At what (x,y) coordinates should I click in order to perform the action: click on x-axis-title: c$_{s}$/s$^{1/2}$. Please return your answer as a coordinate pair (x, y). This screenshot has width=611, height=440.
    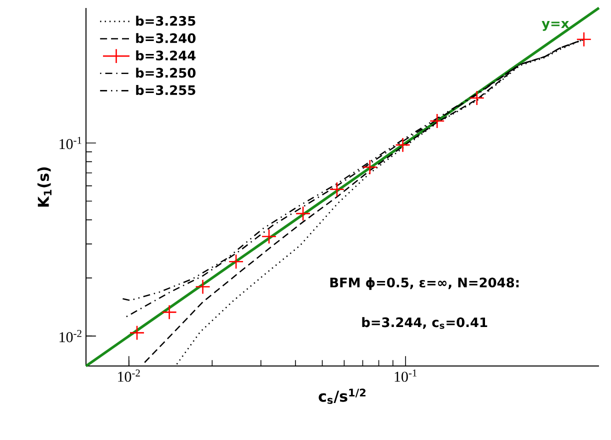
    Looking at the image, I should click on (342, 396).